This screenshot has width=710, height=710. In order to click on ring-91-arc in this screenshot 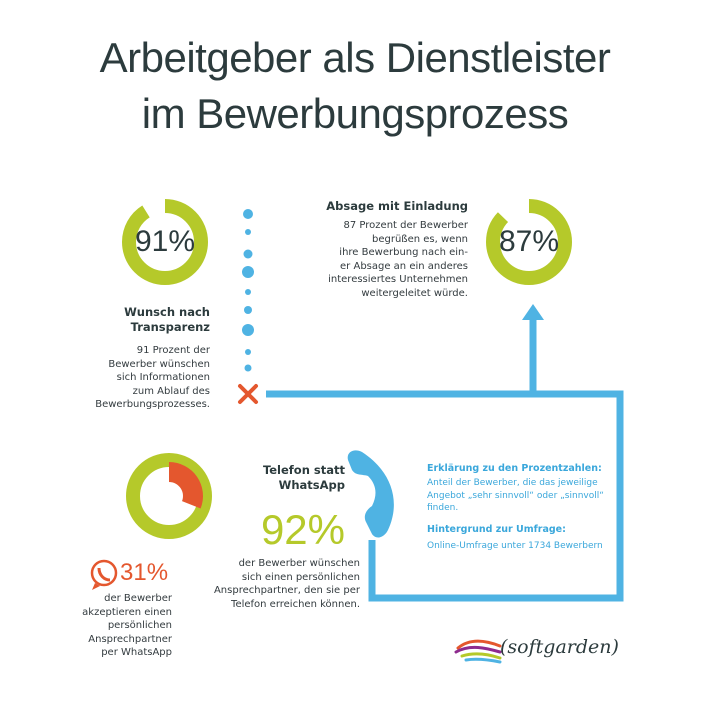, I will do `click(165, 242)`.